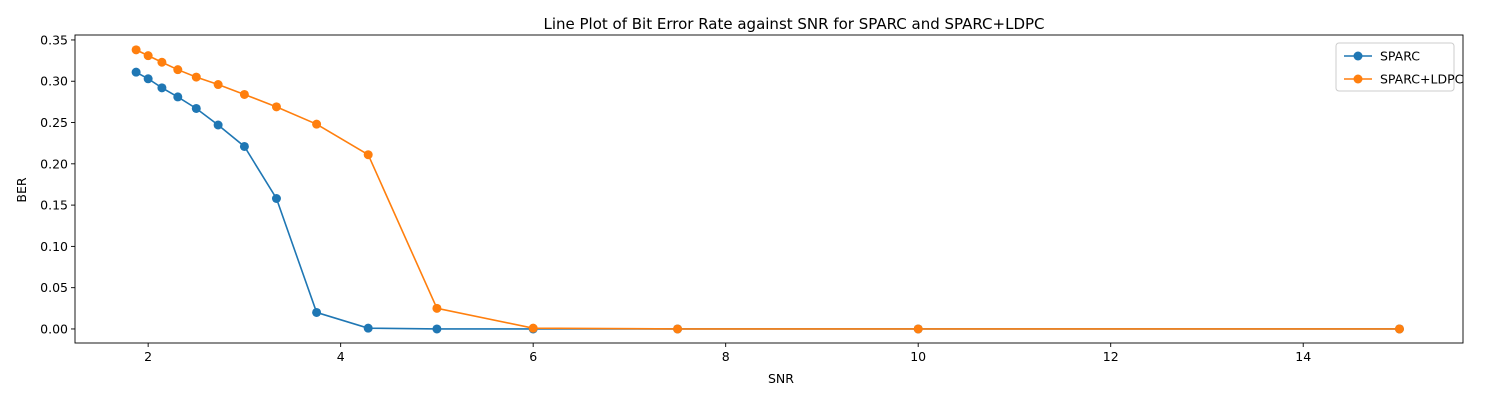 The width and height of the screenshot is (1500, 400). I want to click on legend: SPARC SPARC+LDPC, so click(1399, 67).